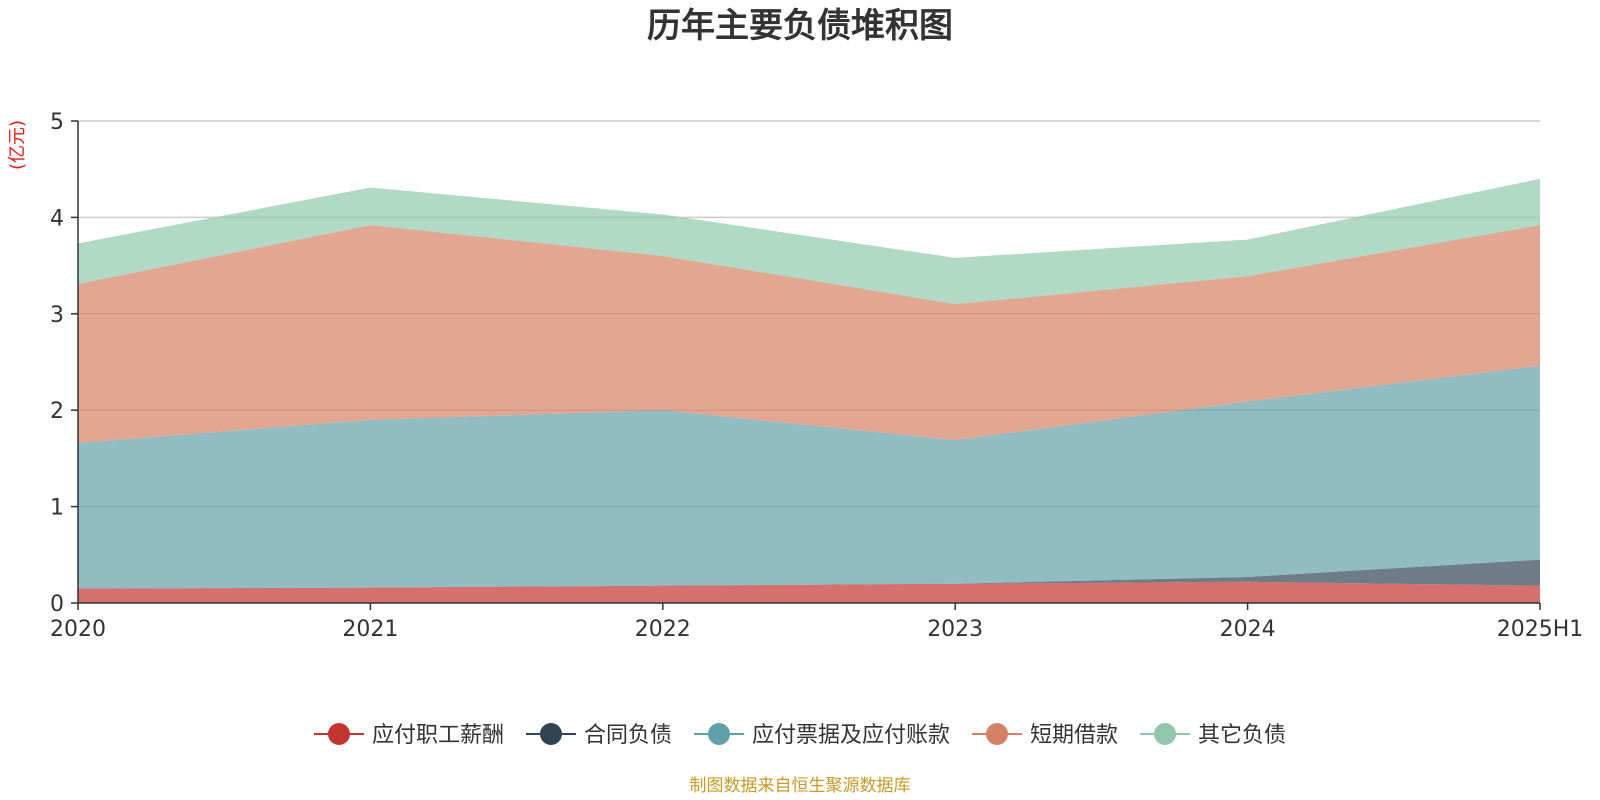  I want to click on legend-label: 短期借款, so click(1074, 735).